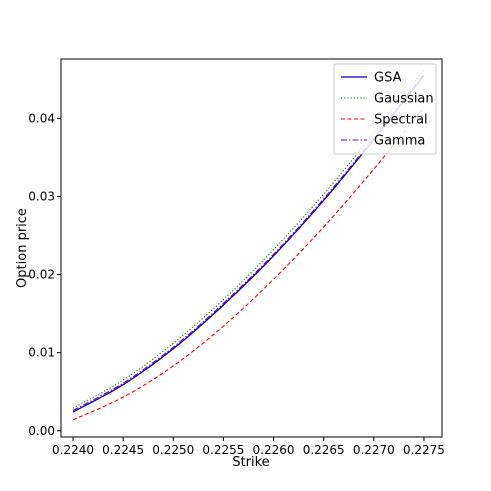 This screenshot has width=491, height=491. What do you see at coordinates (41, 353) in the screenshot?
I see `y-tick-label: 0.01` at bounding box center [41, 353].